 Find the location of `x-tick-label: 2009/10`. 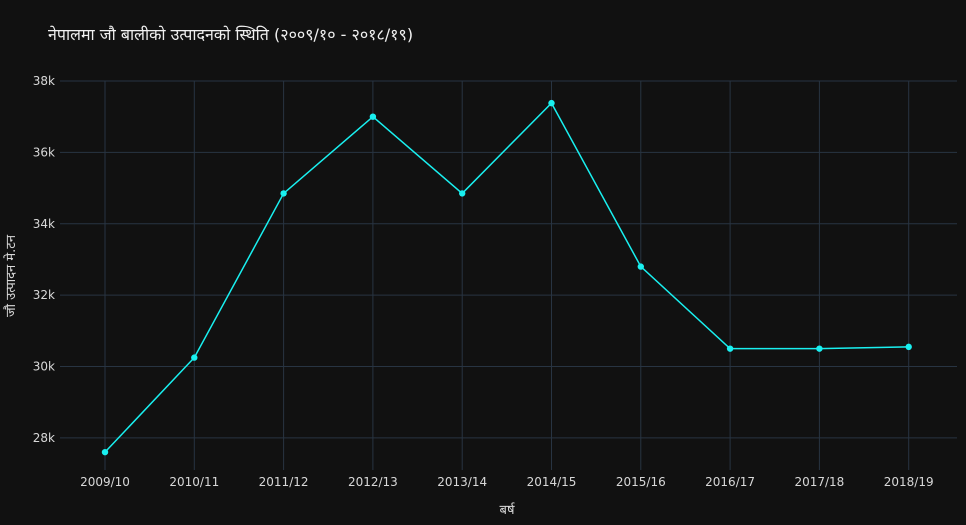

x-tick-label: 2009/10 is located at coordinates (105, 482).